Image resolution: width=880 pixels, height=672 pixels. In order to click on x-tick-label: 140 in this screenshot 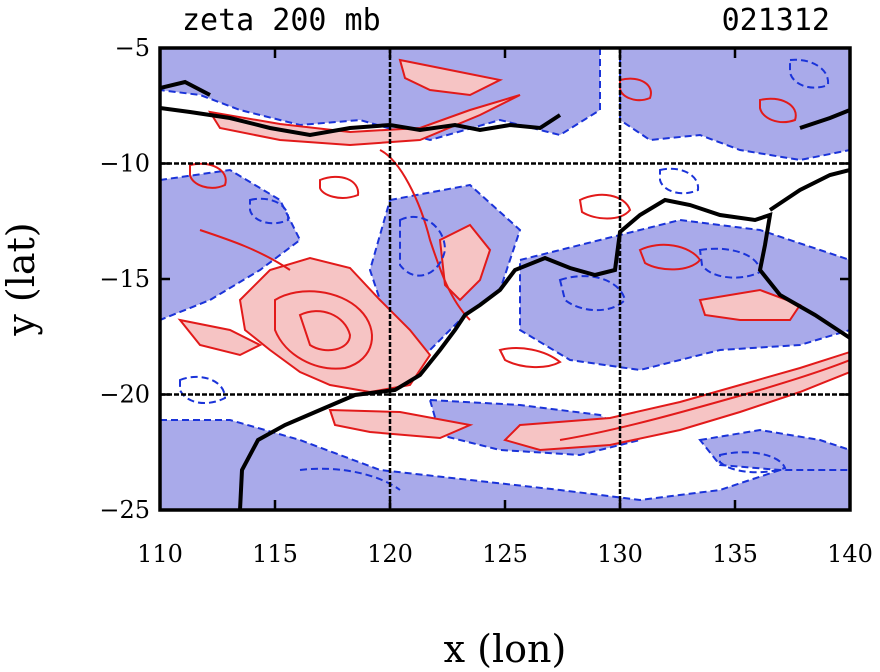, I will do `click(850, 554)`.